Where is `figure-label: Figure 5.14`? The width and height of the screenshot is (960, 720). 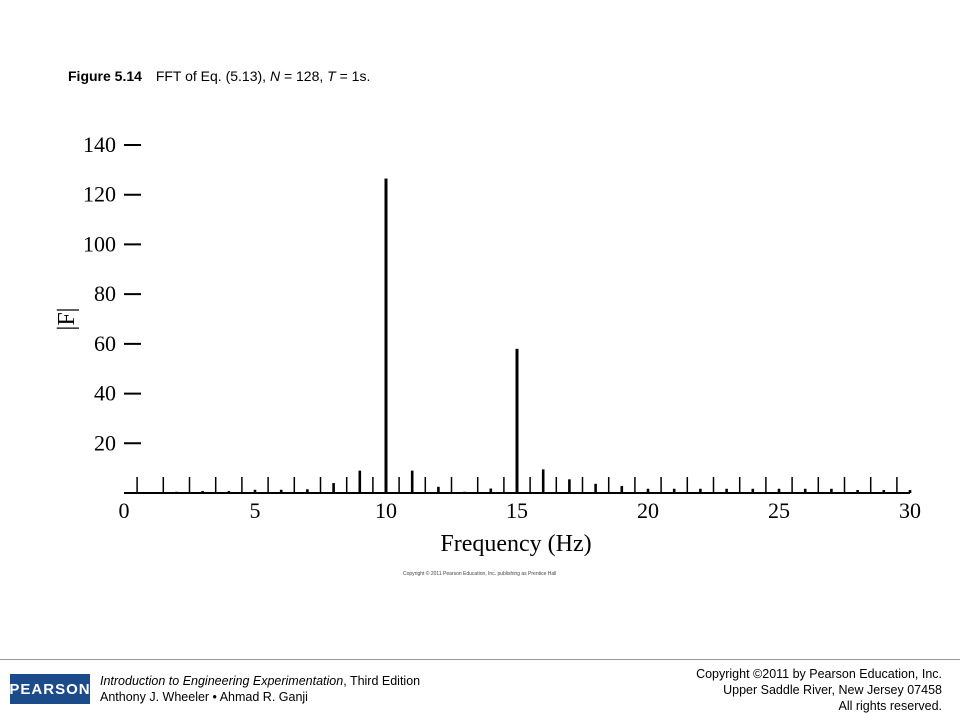
figure-label: Figure 5.14 is located at coordinates (105, 76).